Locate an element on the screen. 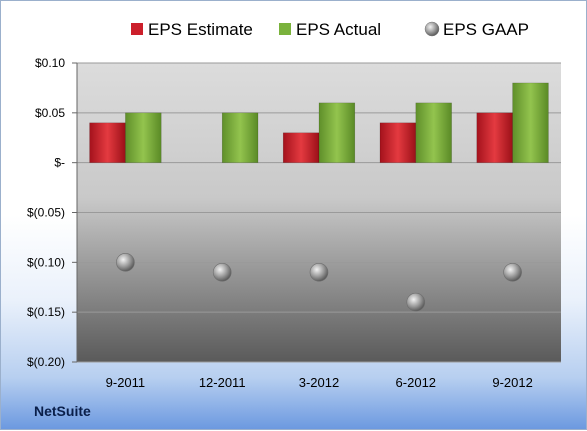  y-tick-label: $(0.15) is located at coordinates (46, 312).